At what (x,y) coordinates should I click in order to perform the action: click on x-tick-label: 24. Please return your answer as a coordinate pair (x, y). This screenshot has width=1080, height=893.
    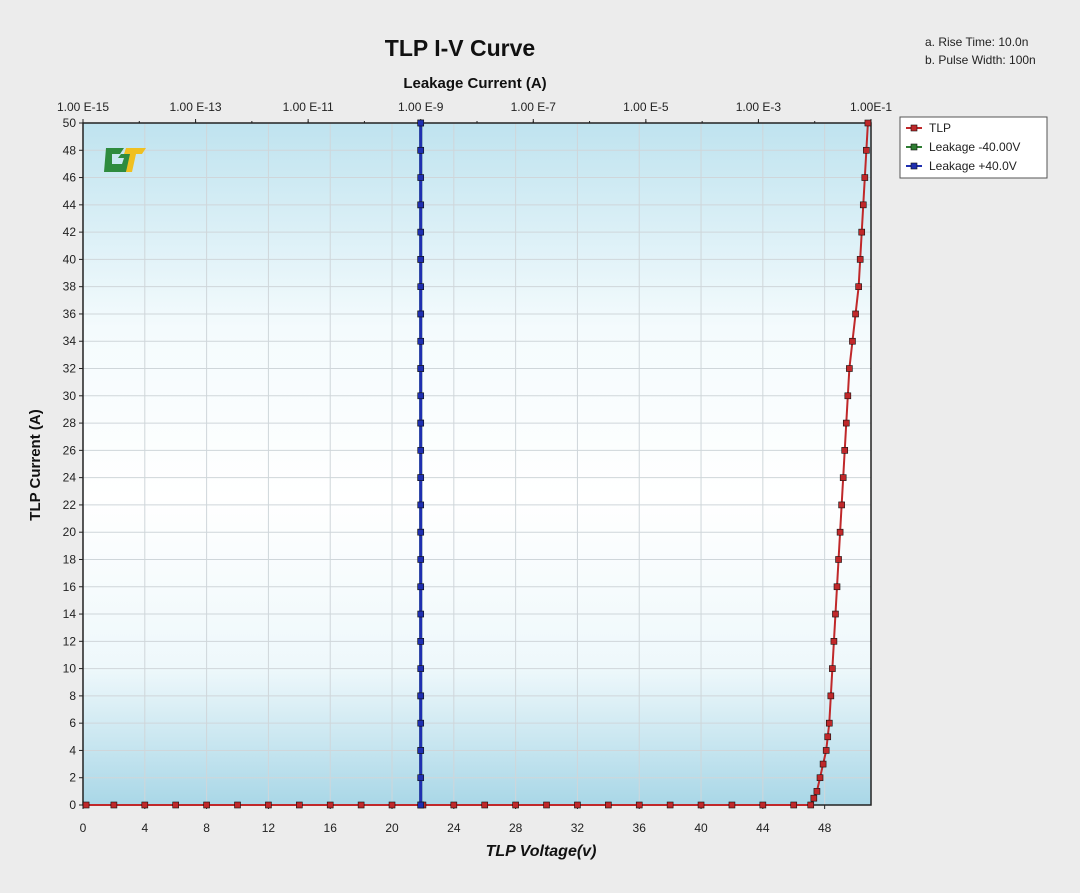
    Looking at the image, I should click on (454, 828).